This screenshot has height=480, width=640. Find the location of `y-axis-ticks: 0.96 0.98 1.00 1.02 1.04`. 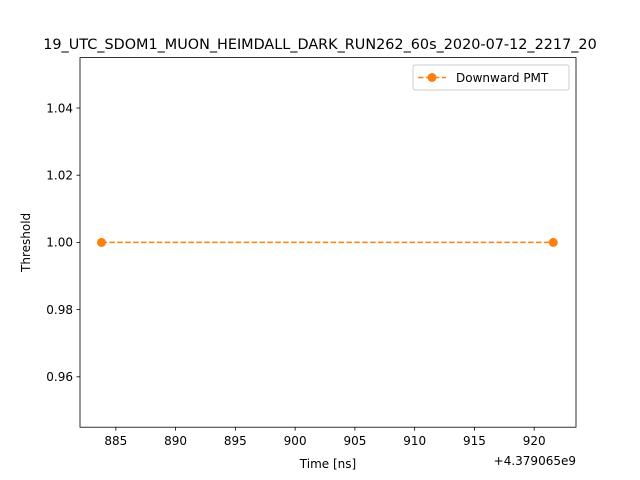

y-axis-ticks: 0.96 0.98 1.00 1.02 1.04 is located at coordinates (63, 242).